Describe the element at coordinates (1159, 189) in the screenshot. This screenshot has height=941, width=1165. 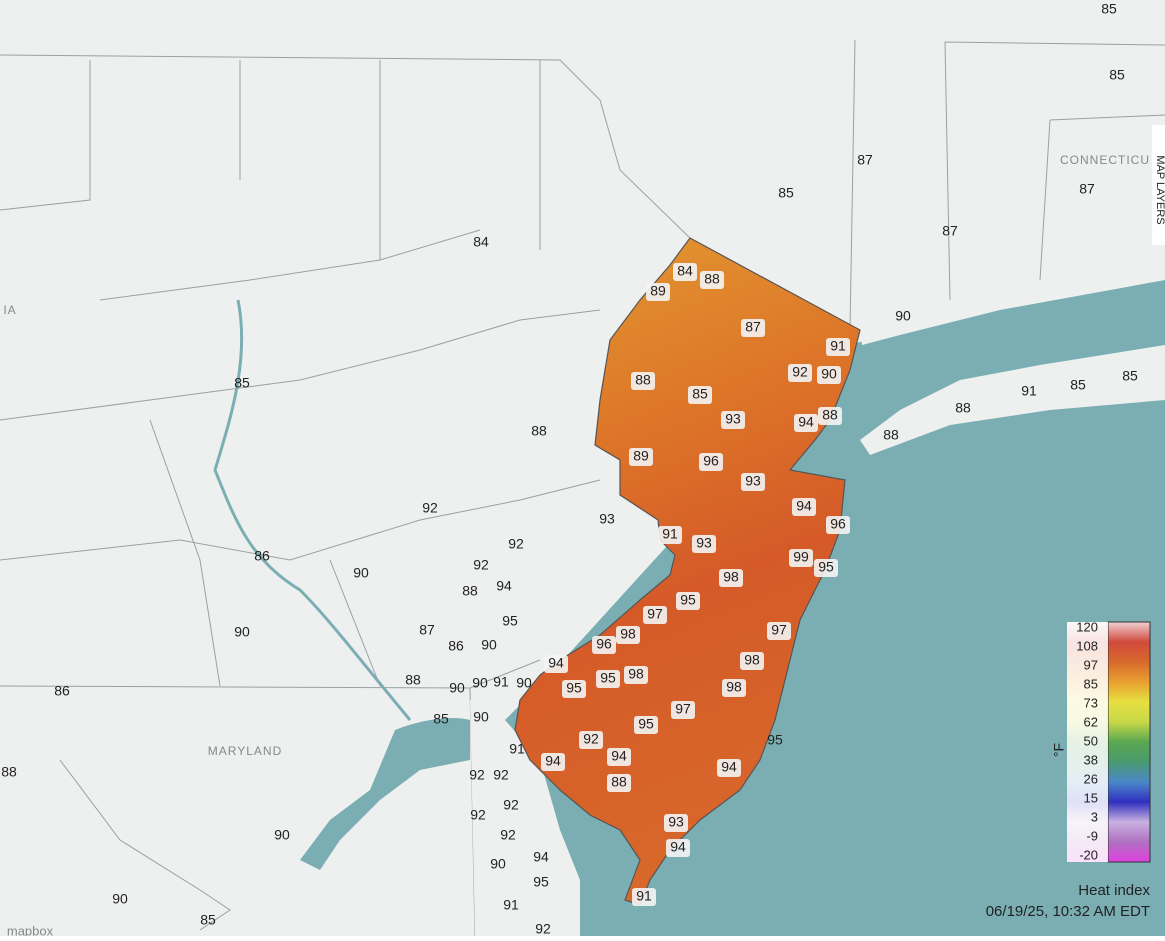
I see `layers-tab-label: MAP LAYERS` at that location.